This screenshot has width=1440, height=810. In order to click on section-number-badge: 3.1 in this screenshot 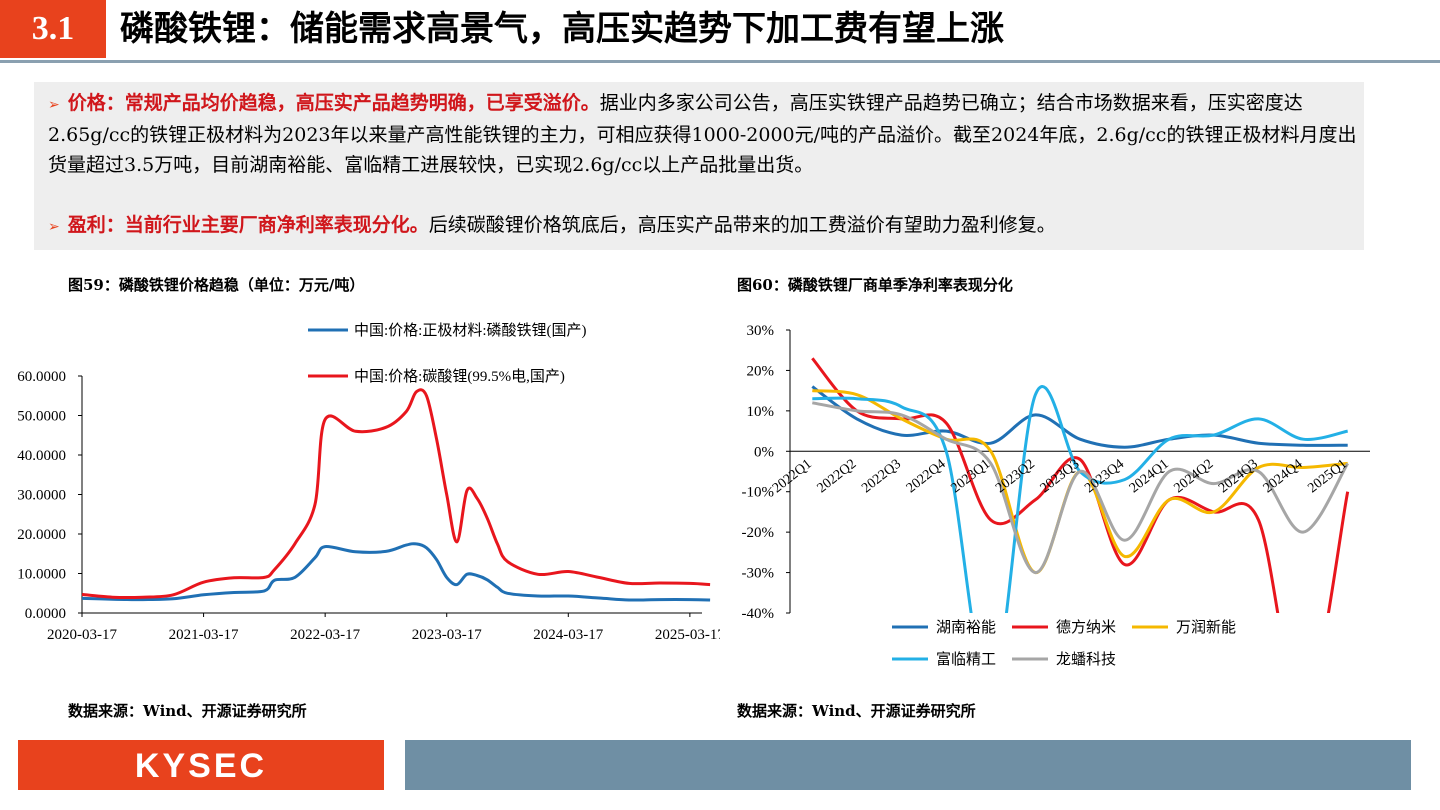, I will do `click(53, 29)`.